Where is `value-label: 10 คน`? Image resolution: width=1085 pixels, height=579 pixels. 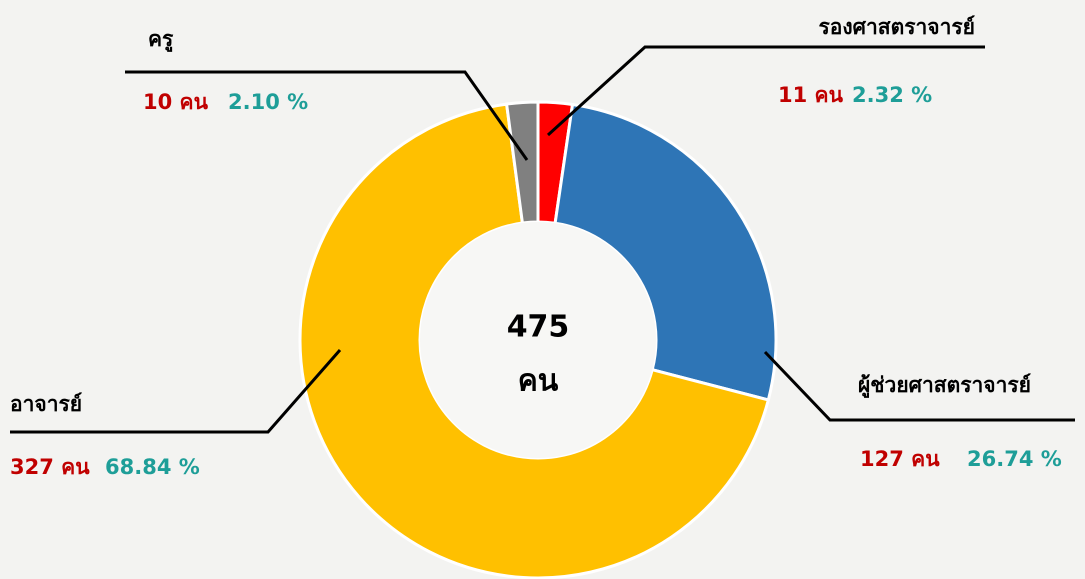
value-label: 10 คน is located at coordinates (176, 102).